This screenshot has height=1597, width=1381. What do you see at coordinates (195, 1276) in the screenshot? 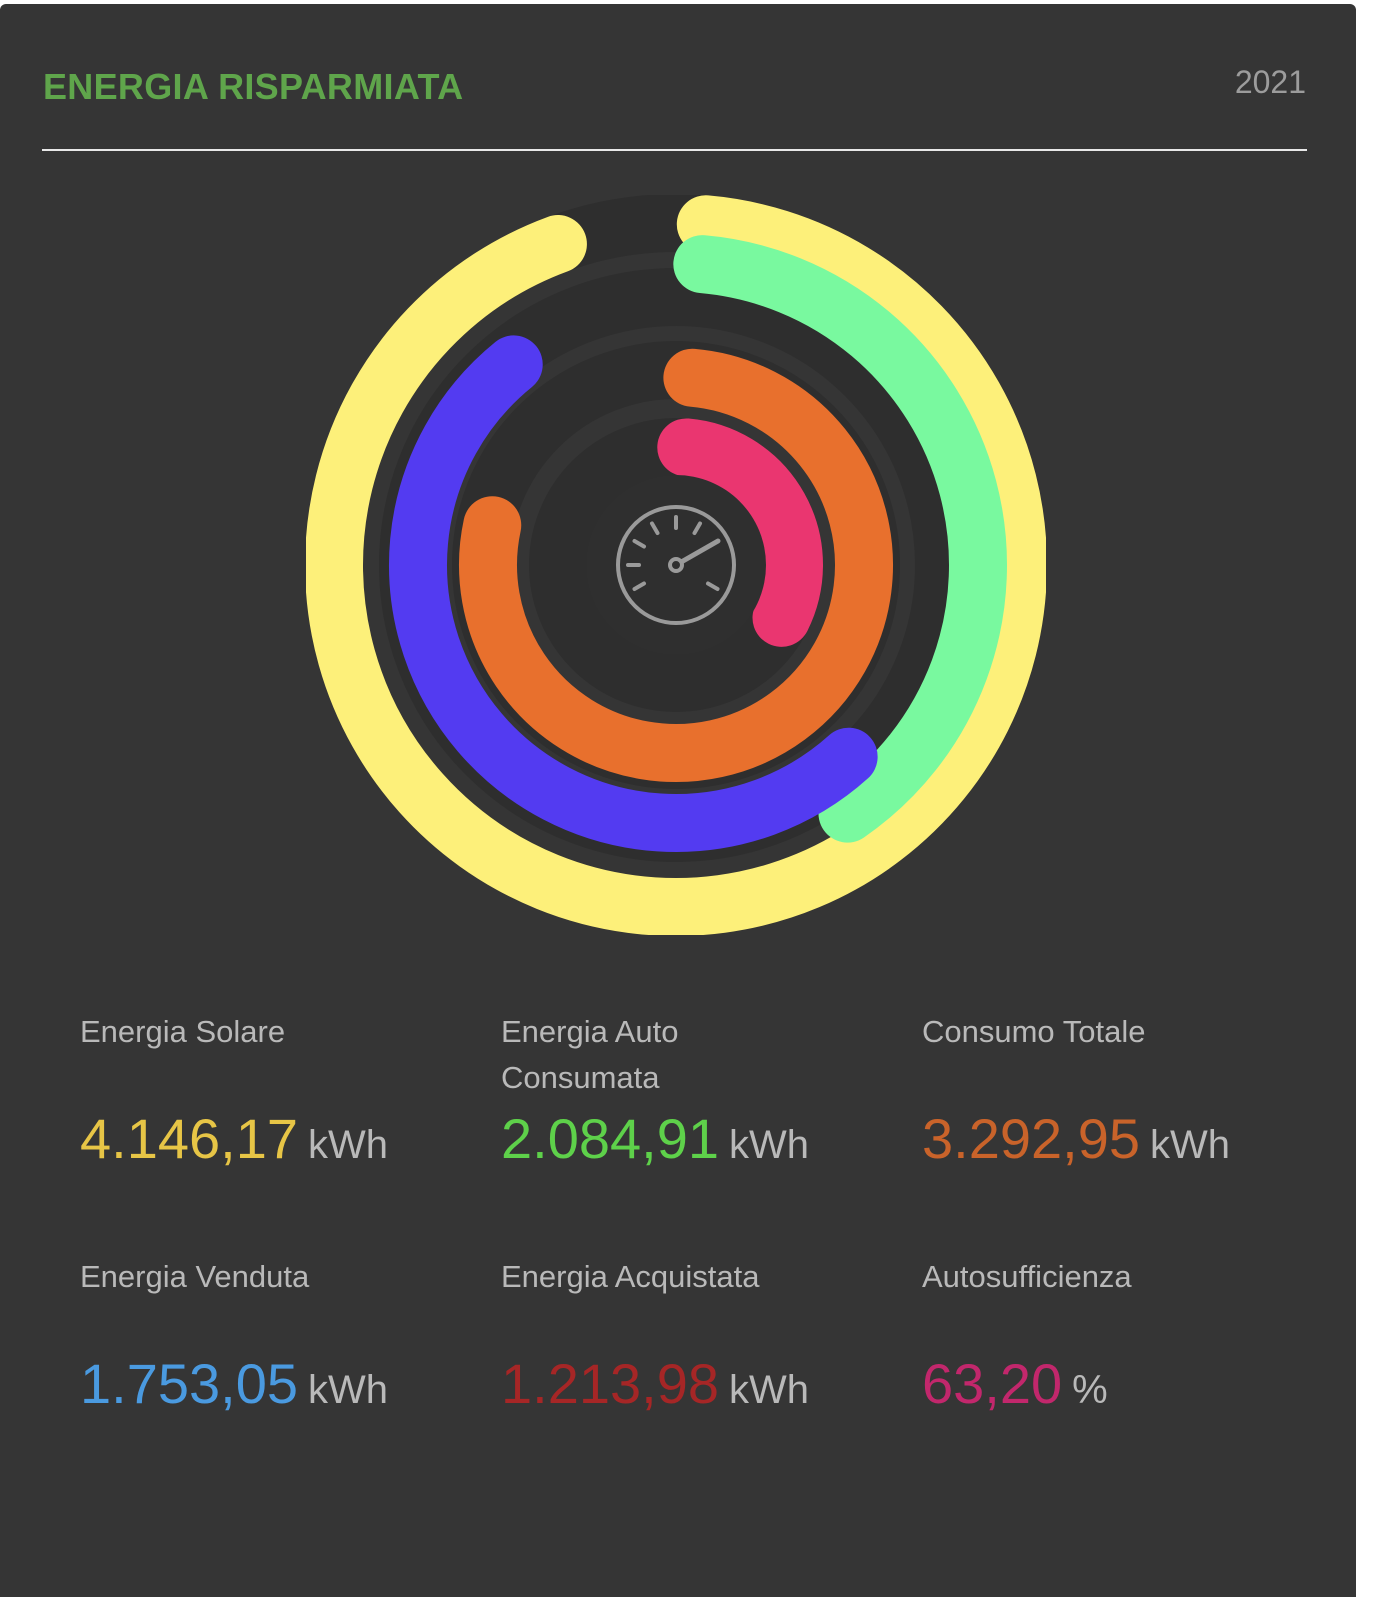
I see `stat-label: Energia Venduta` at bounding box center [195, 1276].